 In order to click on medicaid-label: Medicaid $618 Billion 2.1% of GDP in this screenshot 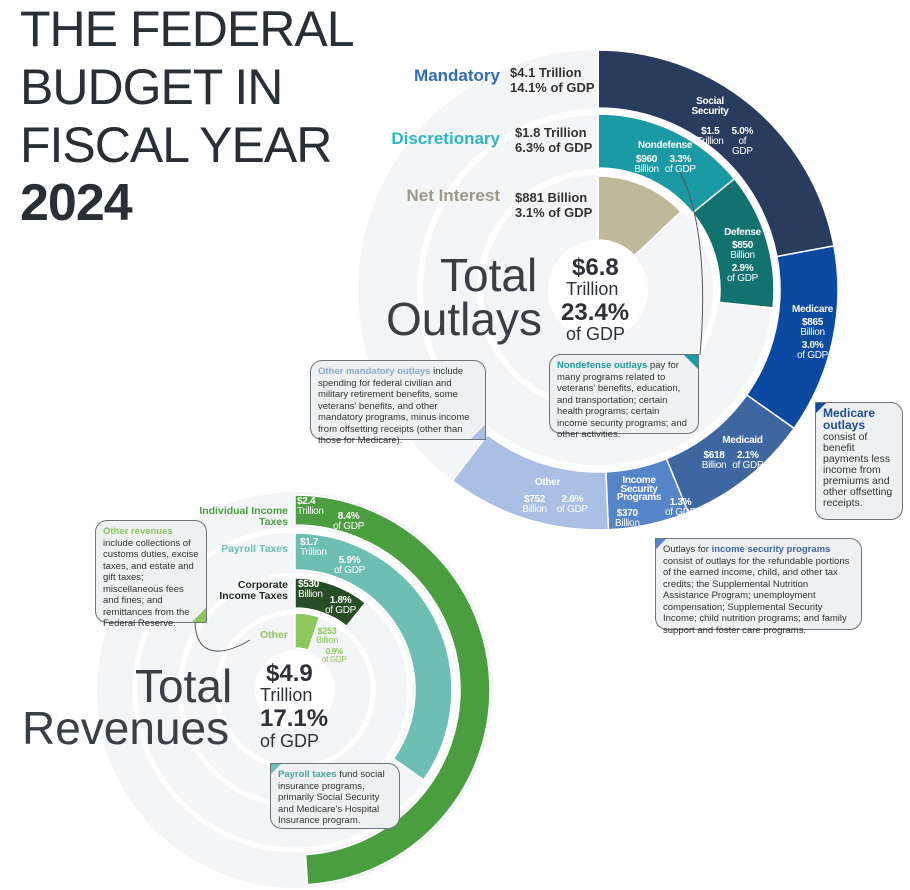, I will do `click(732, 453)`.